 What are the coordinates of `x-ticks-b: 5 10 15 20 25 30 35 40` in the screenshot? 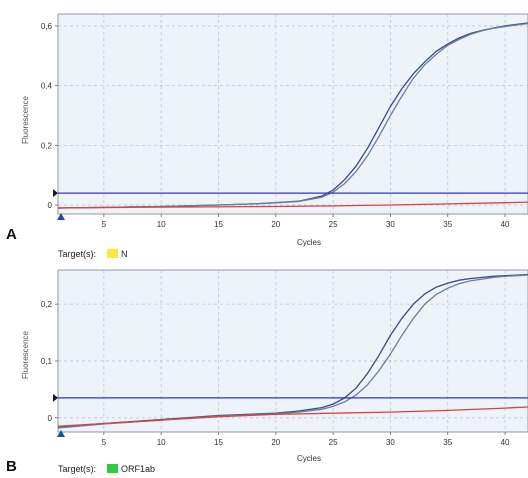 It's located at (306, 439).